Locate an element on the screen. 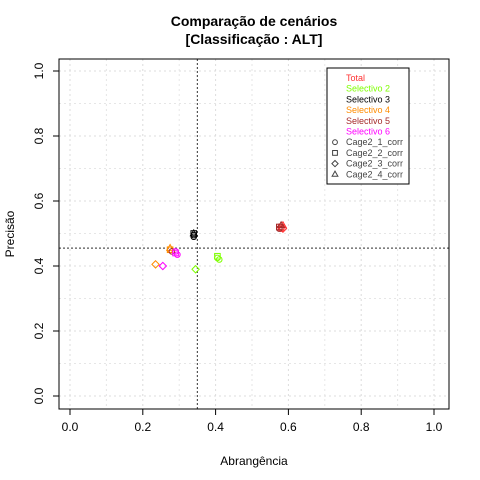  chart-title-line1: Comparação de cenários is located at coordinates (254, 21).